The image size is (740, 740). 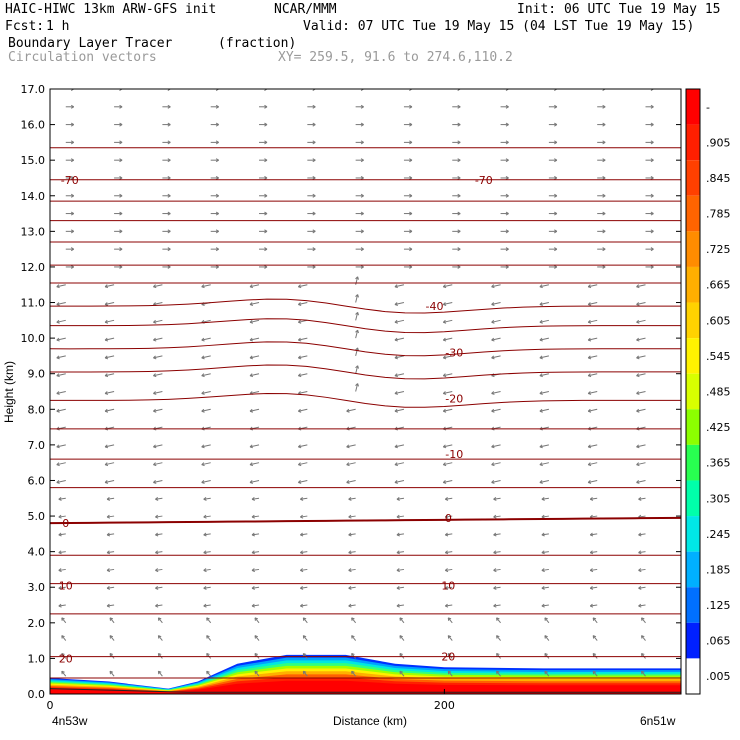 What do you see at coordinates (454, 352) in the screenshot?
I see `isotherm-label: -30` at bounding box center [454, 352].